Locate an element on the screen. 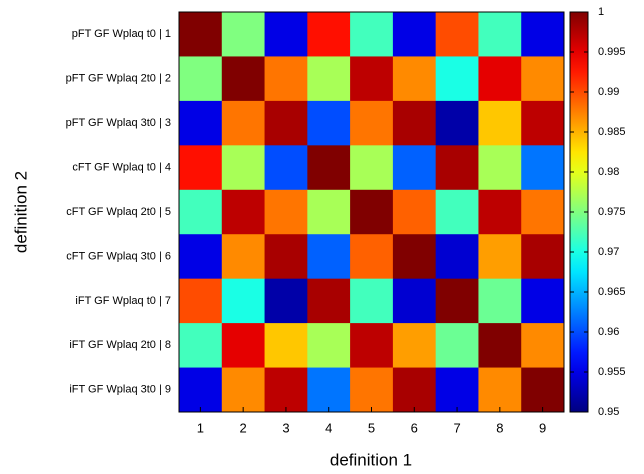 The width and height of the screenshot is (644, 474). y-axis-title: definition 2 is located at coordinates (20, 212).